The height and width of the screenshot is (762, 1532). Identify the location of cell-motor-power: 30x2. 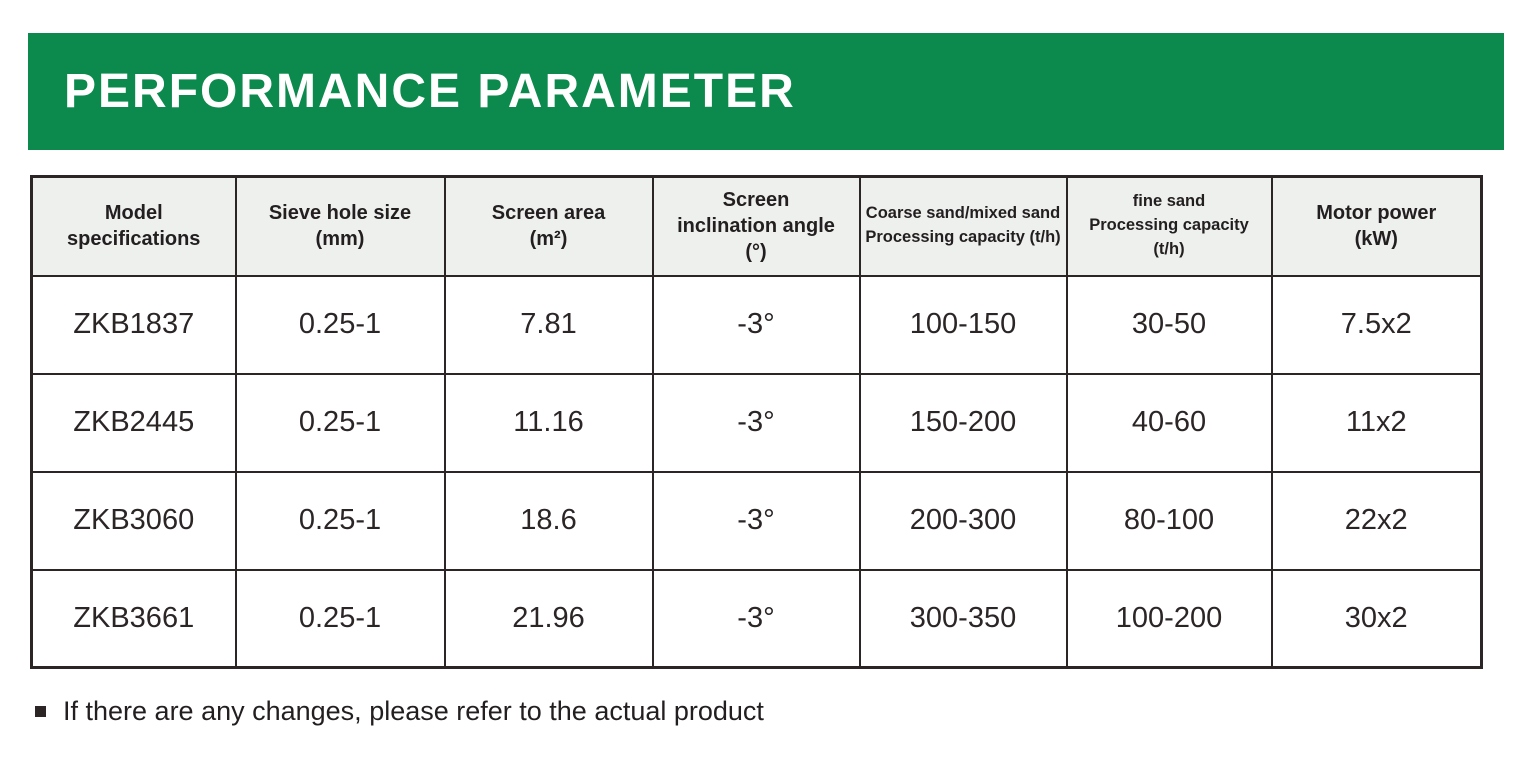
(1376, 618).